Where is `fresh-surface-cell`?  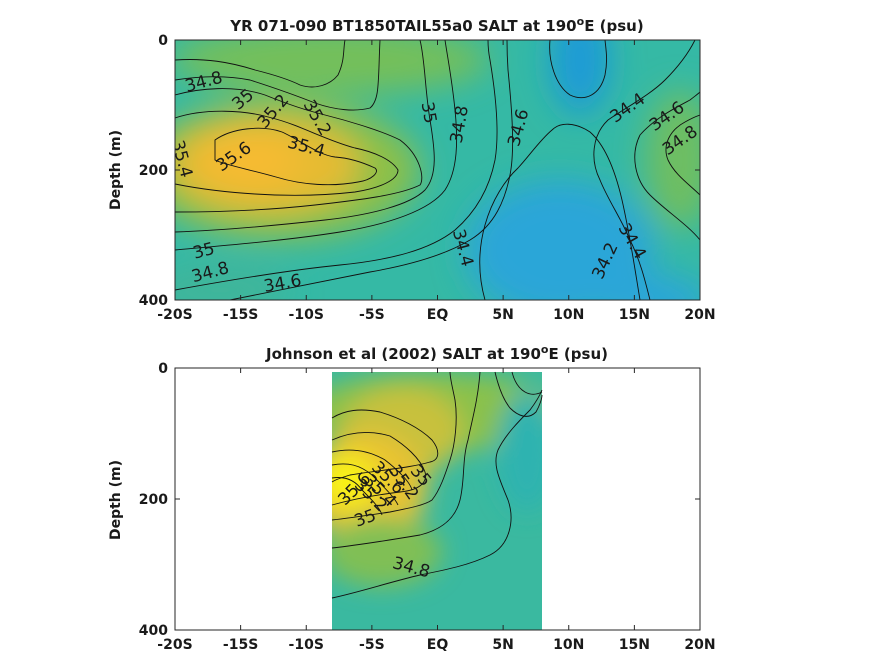 fresh-surface-cell is located at coordinates (580, 77).